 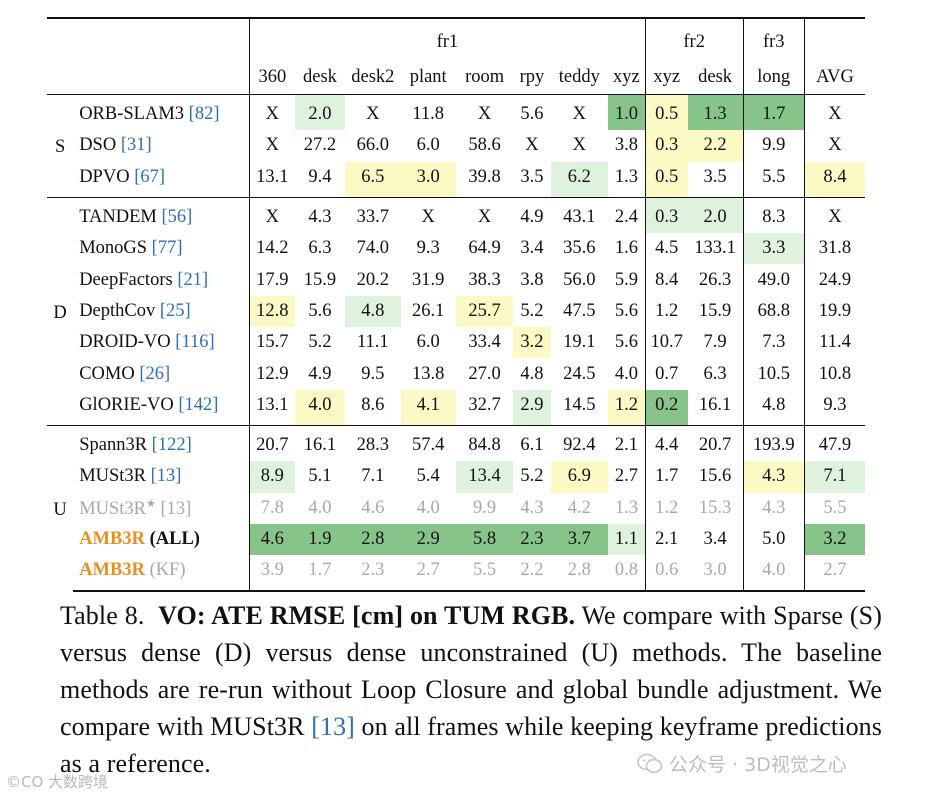 What do you see at coordinates (484, 373) in the screenshot?
I see `value-cell: 27.0` at bounding box center [484, 373].